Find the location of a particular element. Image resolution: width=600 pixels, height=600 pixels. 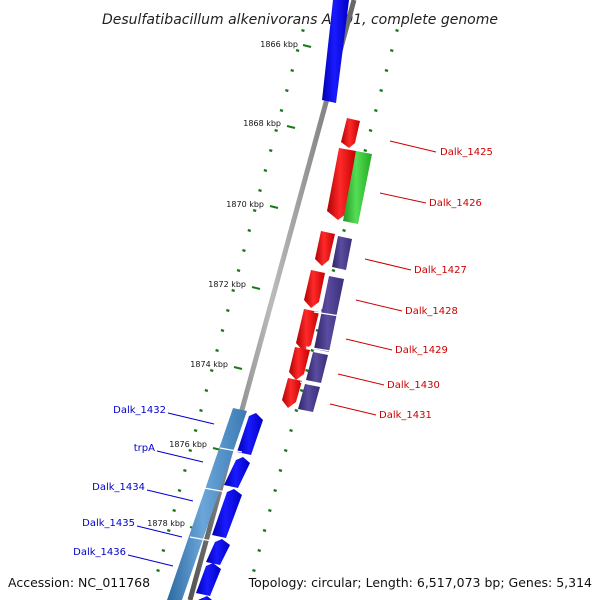

accession-text: Accession: NC_011768 is located at coordinates (79, 582).